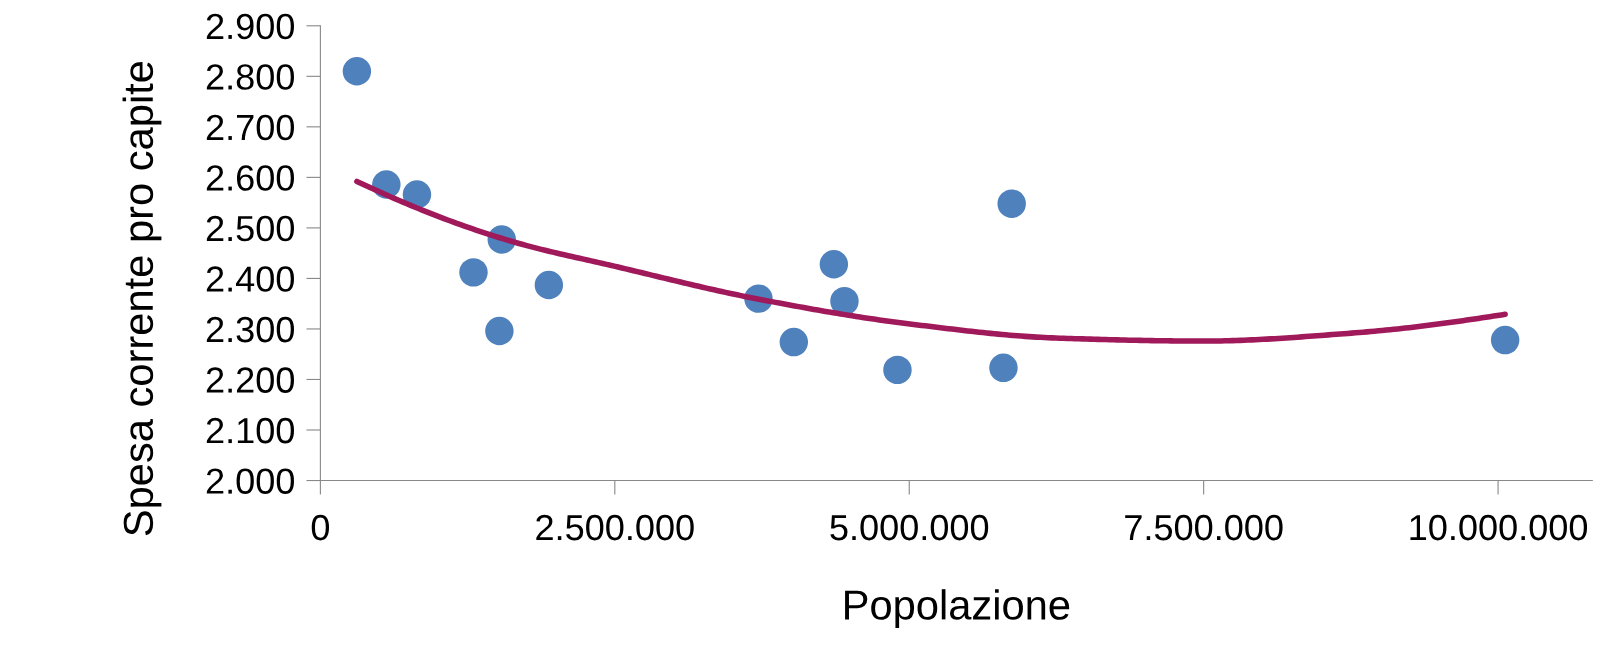 Image resolution: width=1610 pixels, height=645 pixels. Describe the element at coordinates (250, 127) in the screenshot. I see `y-tick-label: 2.700` at that location.